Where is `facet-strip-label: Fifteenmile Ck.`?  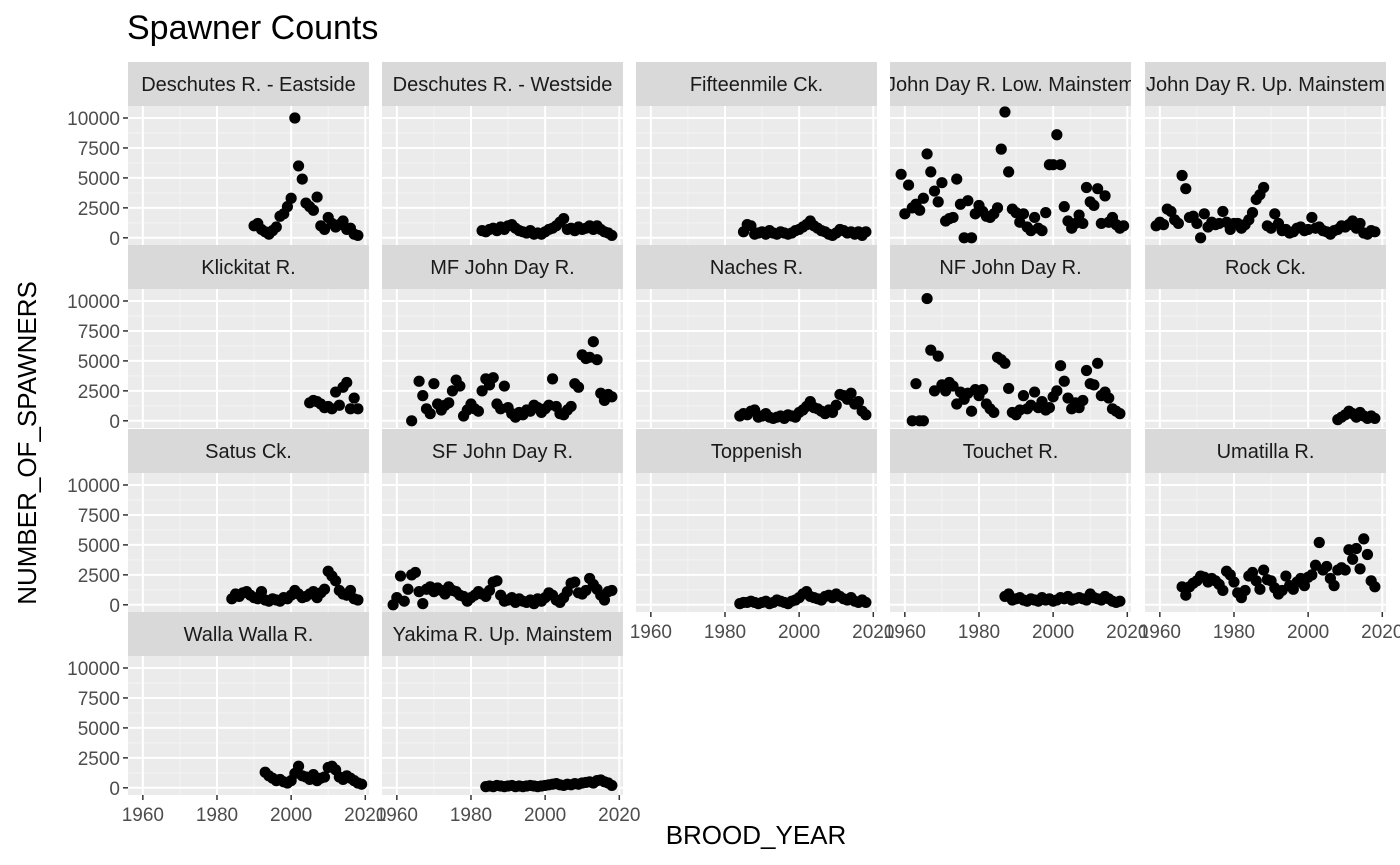 facet-strip-label: Fifteenmile Ck. is located at coordinates (756, 85).